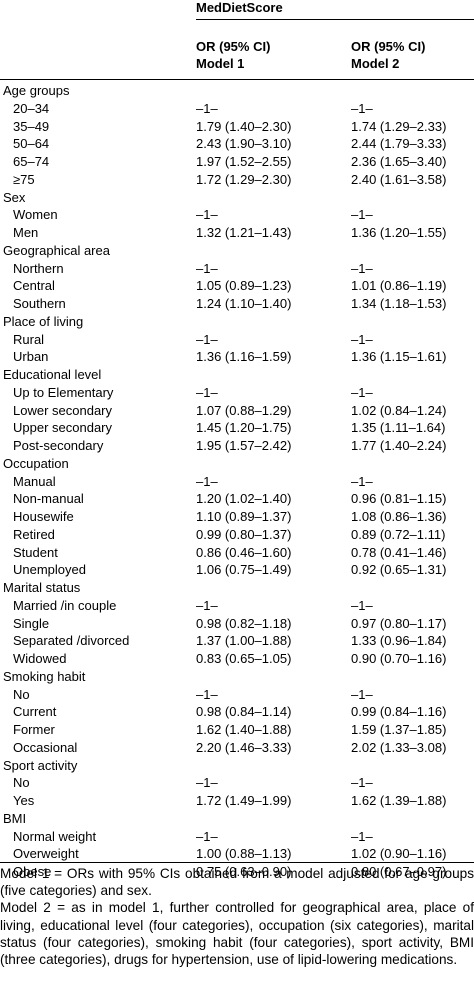 This screenshot has height=1000, width=474. I want to click on row-label: Single, so click(31, 623).